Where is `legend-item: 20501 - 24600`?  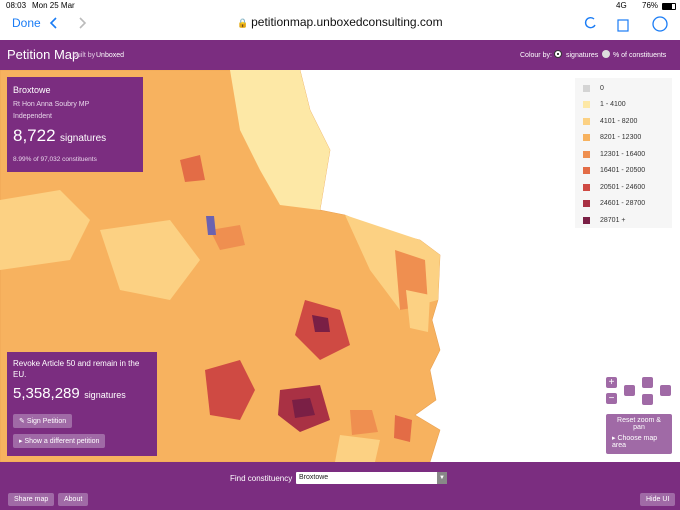
legend-item: 20501 - 24600 is located at coordinates (623, 187).